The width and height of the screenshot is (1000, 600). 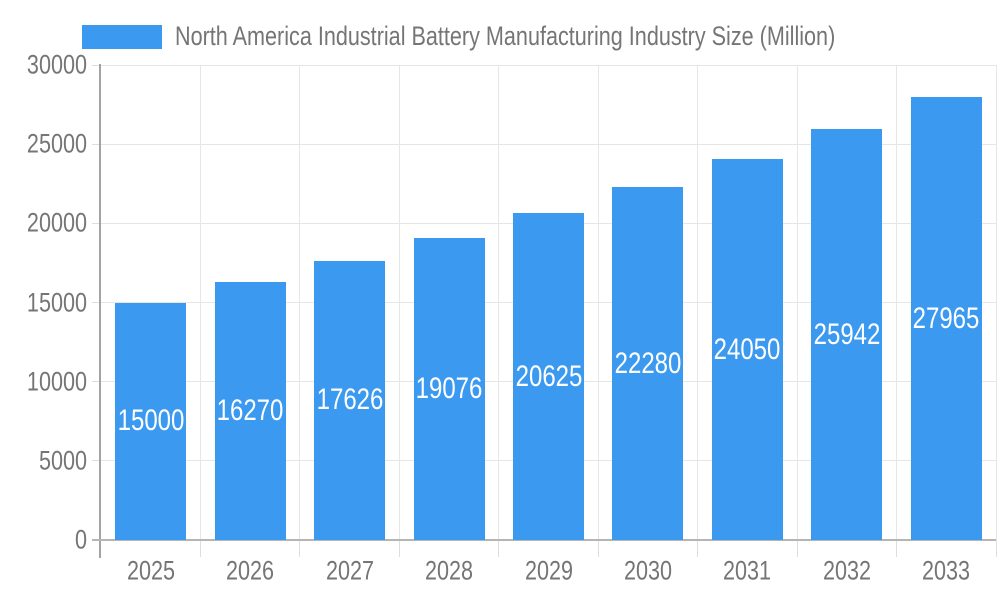 What do you see at coordinates (150, 570) in the screenshot?
I see `x-axis-label: 2025` at bounding box center [150, 570].